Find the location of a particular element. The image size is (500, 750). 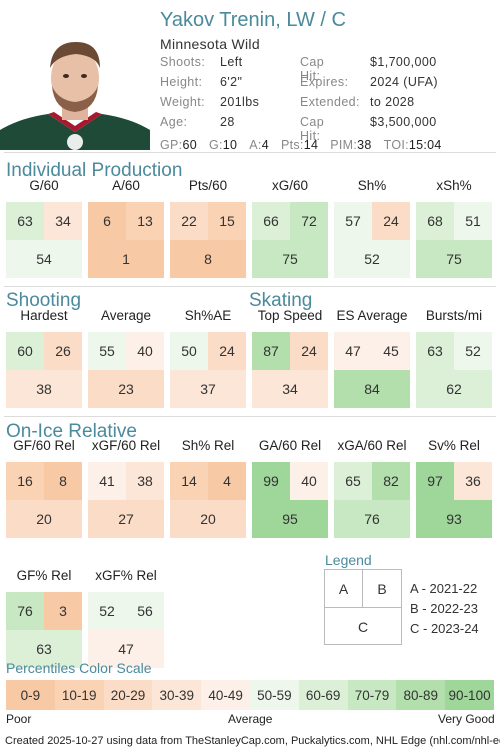

metric-cell-b: 13 is located at coordinates (145, 221).